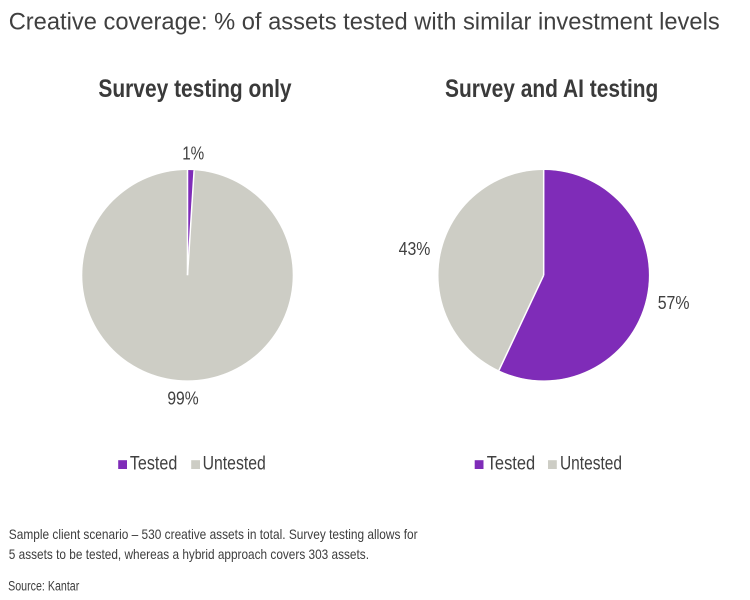 Image resolution: width=750 pixels, height=600 pixels. Describe the element at coordinates (551, 89) in the screenshot. I see `svg-text: Survey and AI testing` at that location.